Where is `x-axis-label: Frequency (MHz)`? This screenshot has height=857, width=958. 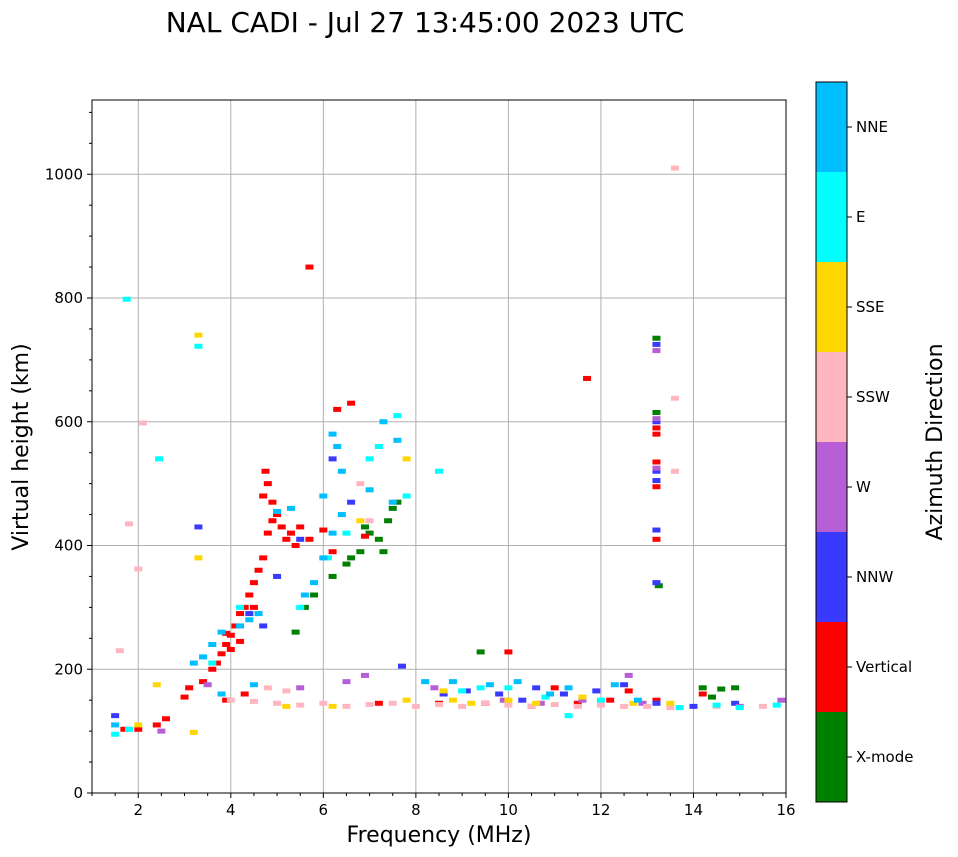 x-axis-label: Frequency (MHz) is located at coordinates (439, 835).